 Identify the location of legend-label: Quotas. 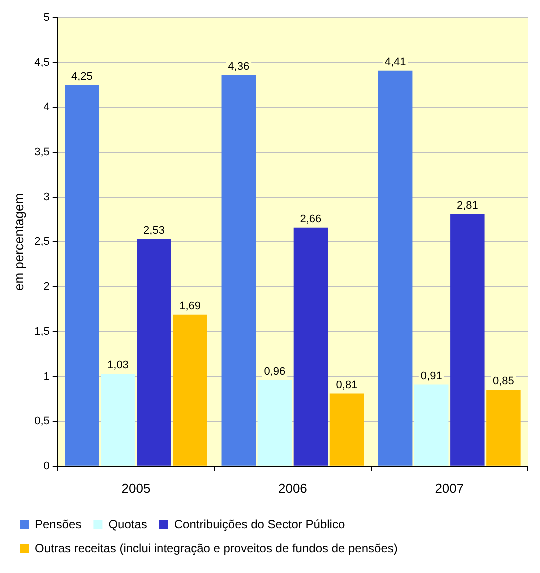
(128, 524).